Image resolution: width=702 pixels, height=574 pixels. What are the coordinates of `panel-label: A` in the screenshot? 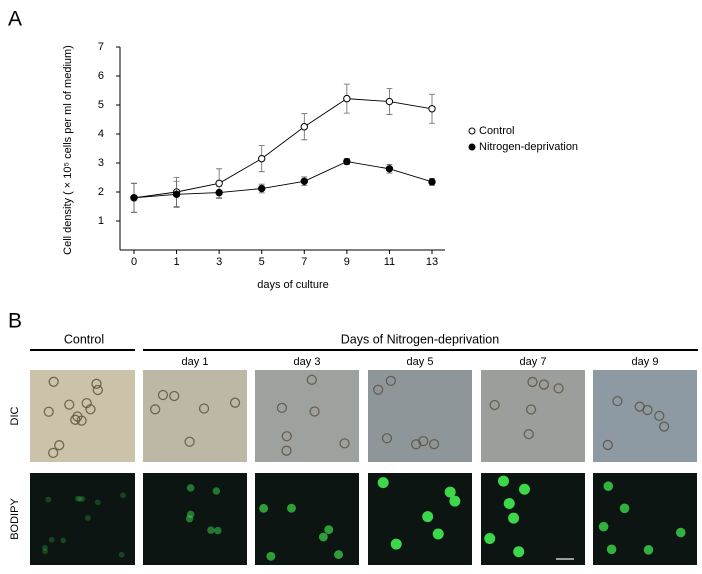 It's located at (15, 19).